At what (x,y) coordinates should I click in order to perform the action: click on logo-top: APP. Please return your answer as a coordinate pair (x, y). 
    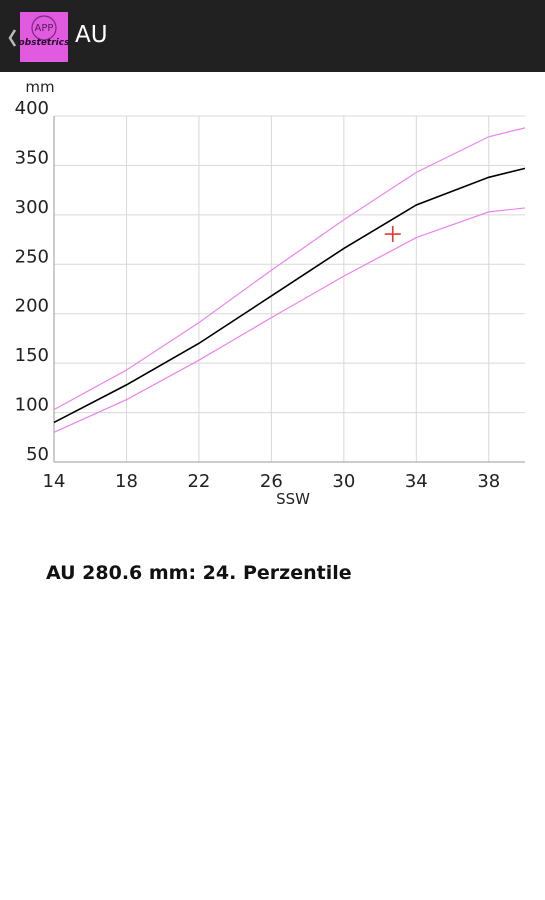
    Looking at the image, I should click on (44, 28).